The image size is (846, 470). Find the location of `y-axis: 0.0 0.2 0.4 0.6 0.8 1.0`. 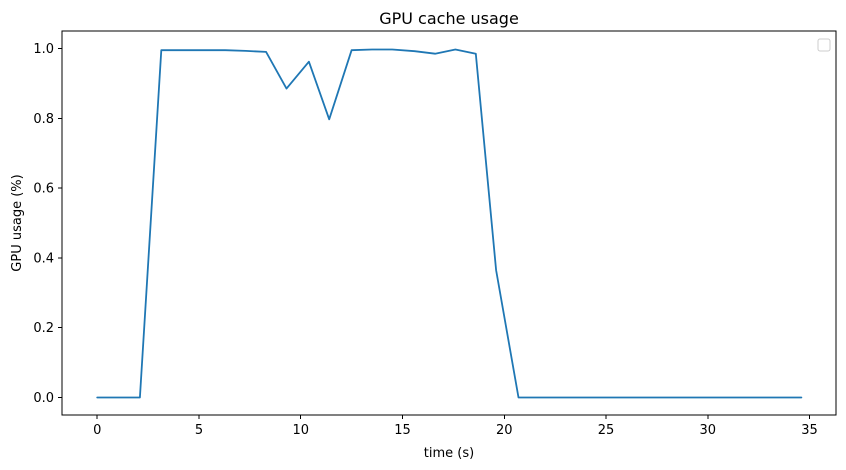

y-axis: 0.0 0.2 0.4 0.6 0.8 1.0 is located at coordinates (47, 224).